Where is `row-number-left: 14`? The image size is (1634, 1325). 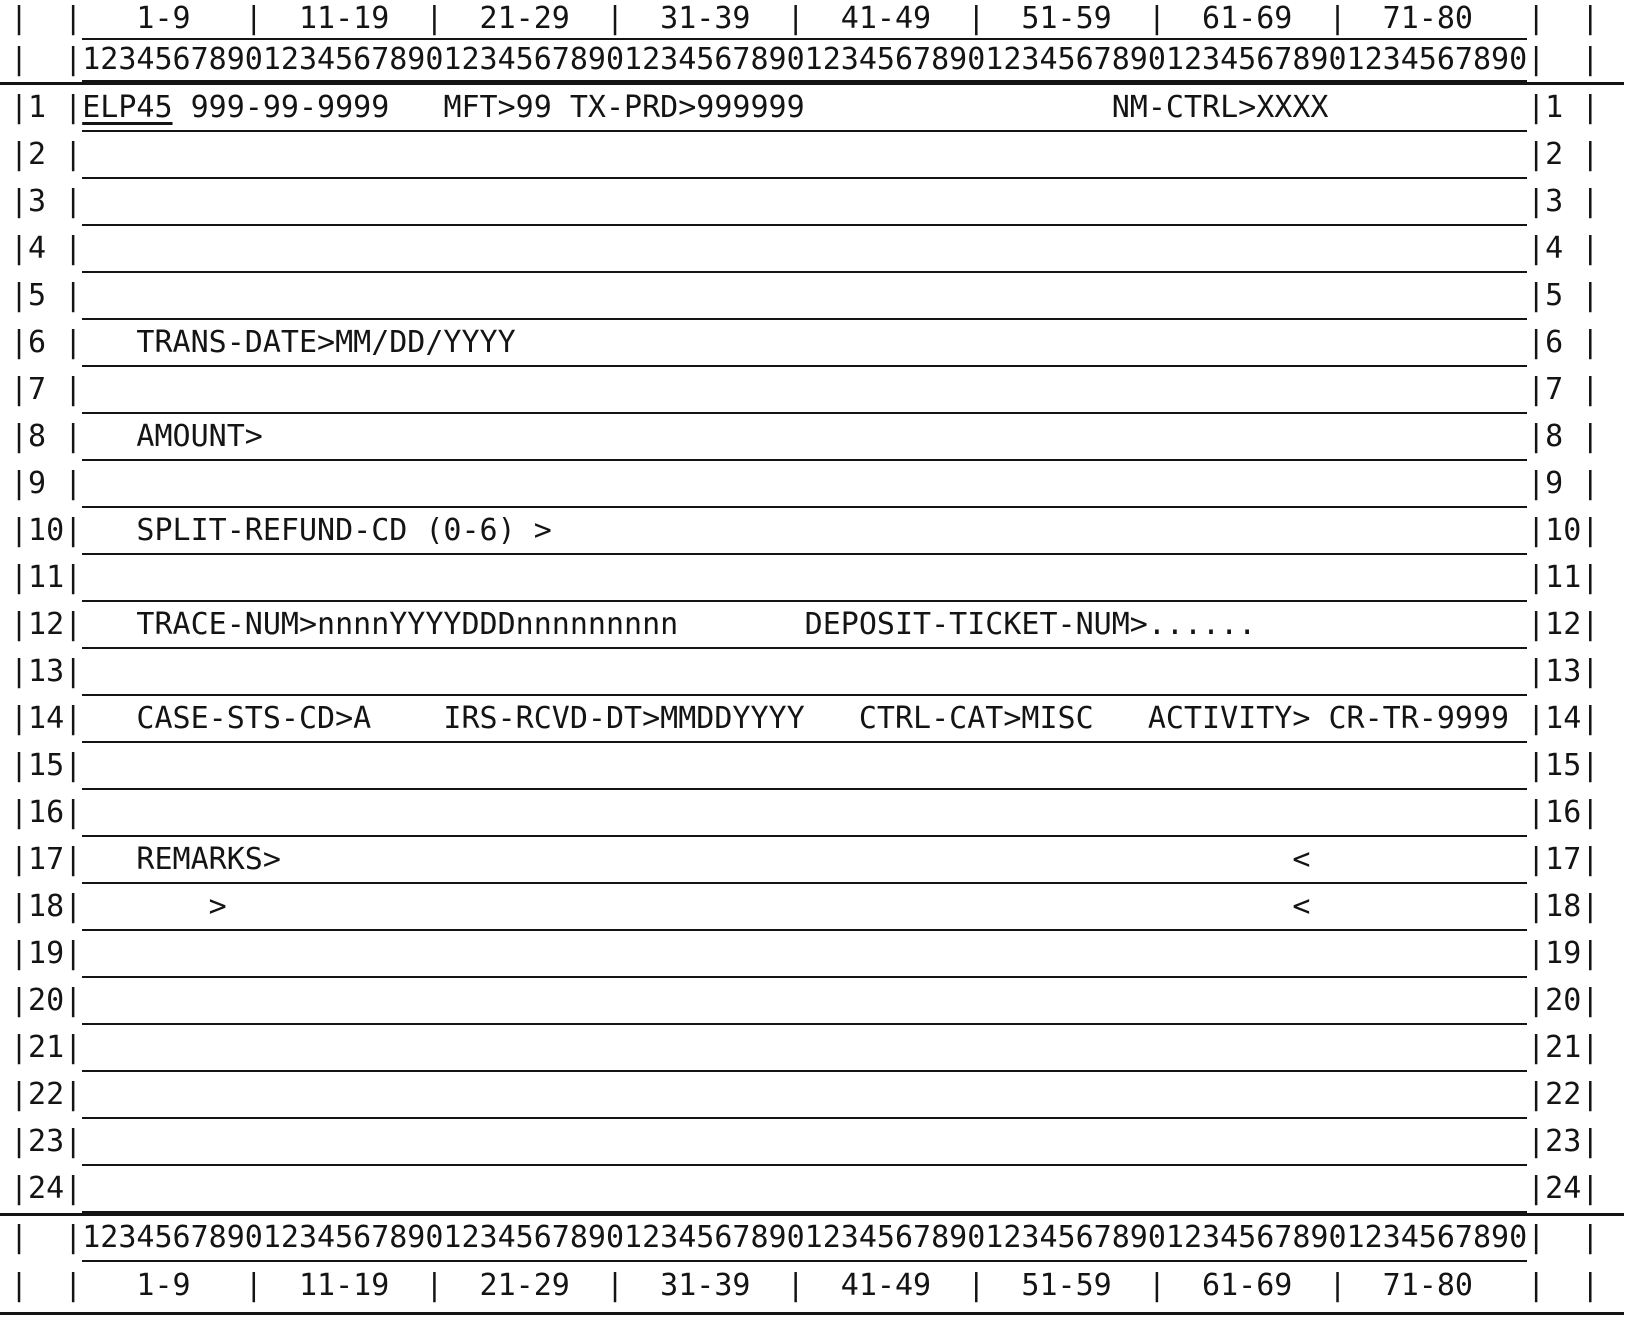 row-number-left: 14 is located at coordinates (46, 718).